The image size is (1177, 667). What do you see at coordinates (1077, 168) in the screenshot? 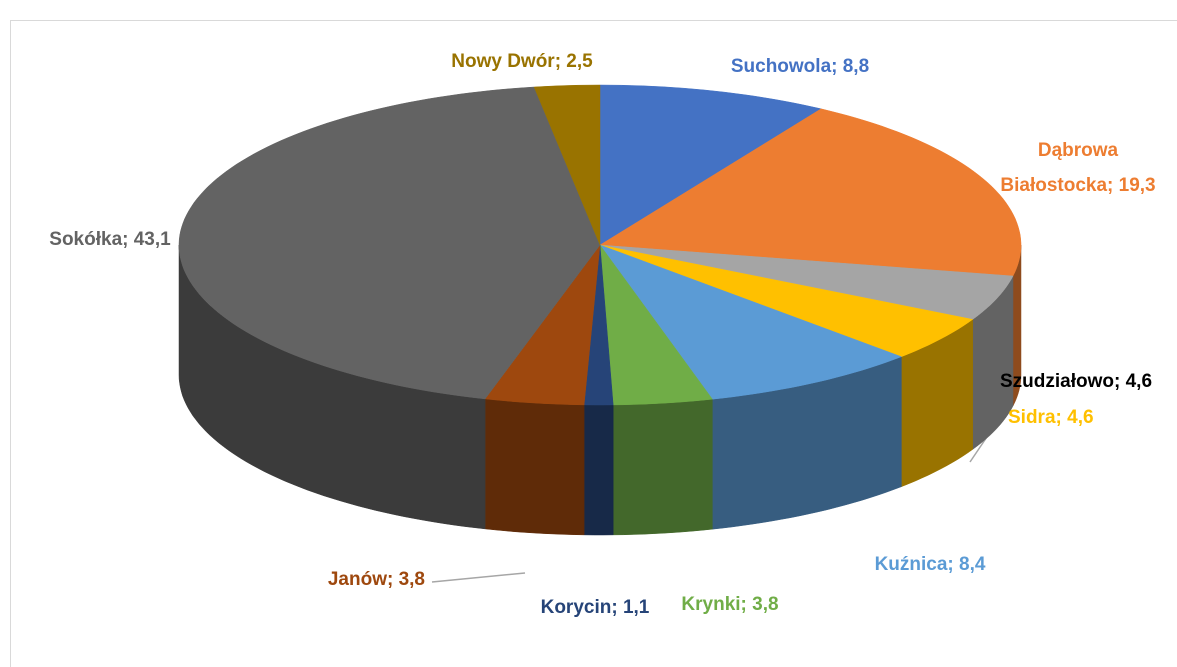
I see `data-label: Dąbrowa Białostocka; 19,3` at bounding box center [1077, 168].